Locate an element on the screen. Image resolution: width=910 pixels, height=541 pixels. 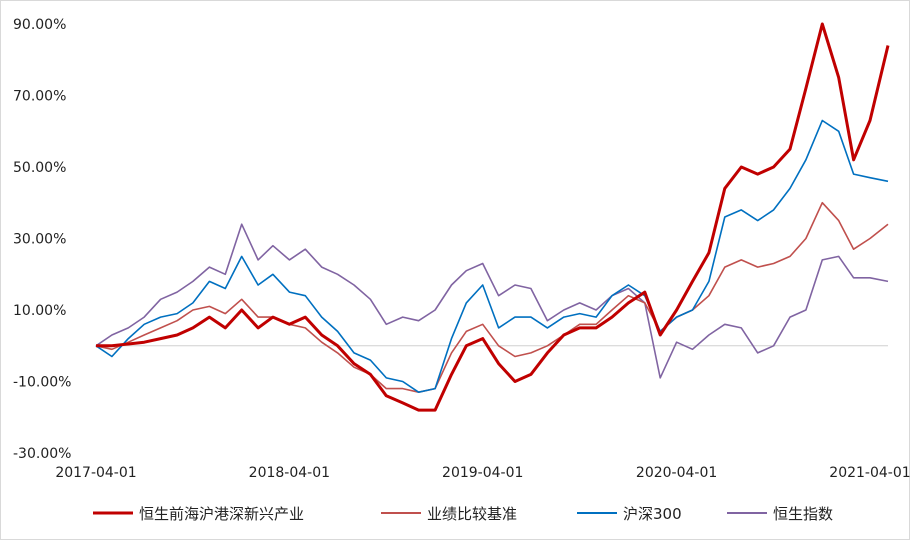
y-tick-label: 50.00% is located at coordinates (39, 168).